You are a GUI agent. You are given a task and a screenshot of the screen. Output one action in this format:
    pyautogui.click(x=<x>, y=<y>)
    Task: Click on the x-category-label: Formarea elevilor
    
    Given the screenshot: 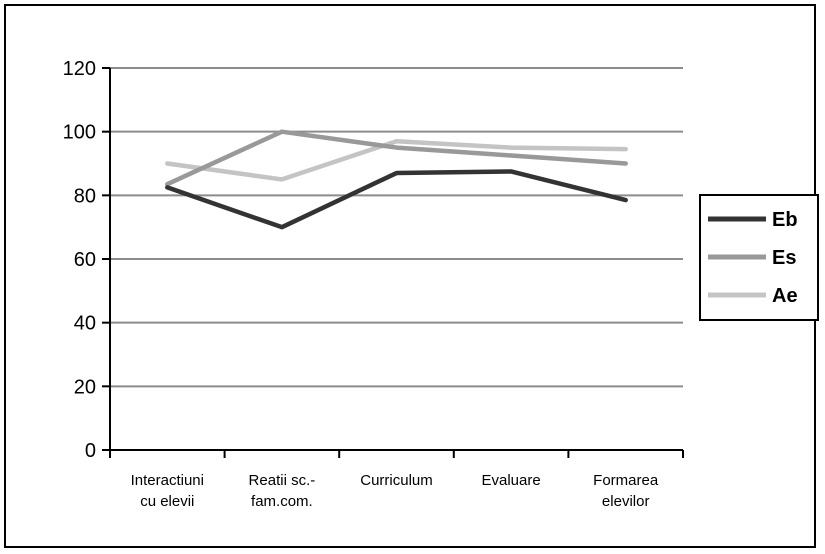 What is the action you would take?
    pyautogui.click(x=626, y=491)
    